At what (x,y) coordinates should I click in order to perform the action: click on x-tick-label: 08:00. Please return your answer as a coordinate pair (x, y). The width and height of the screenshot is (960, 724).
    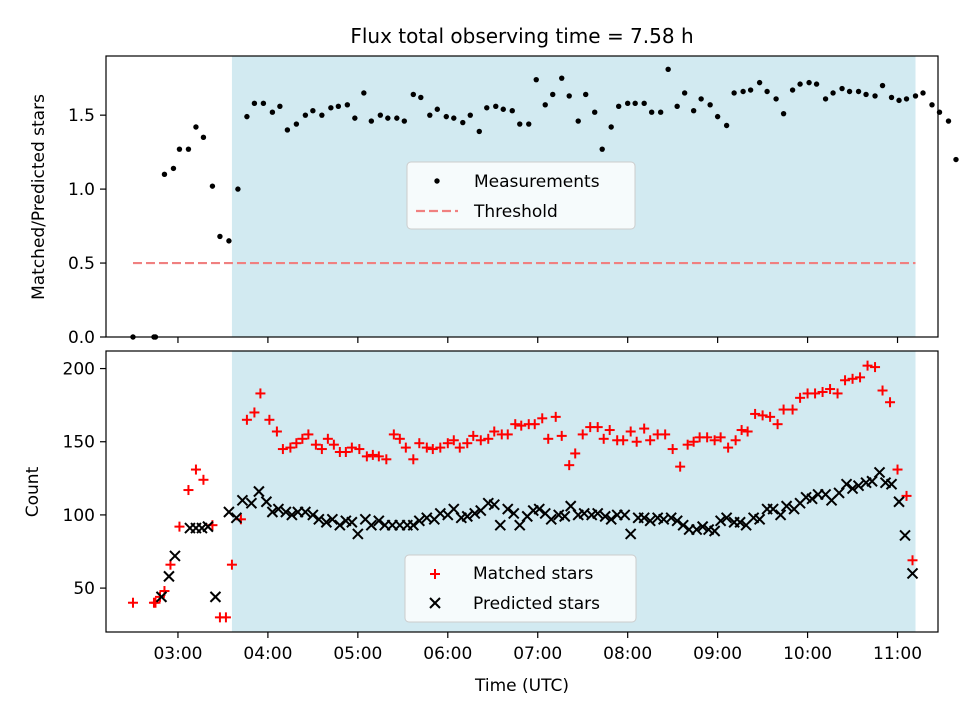
    Looking at the image, I should click on (627, 654).